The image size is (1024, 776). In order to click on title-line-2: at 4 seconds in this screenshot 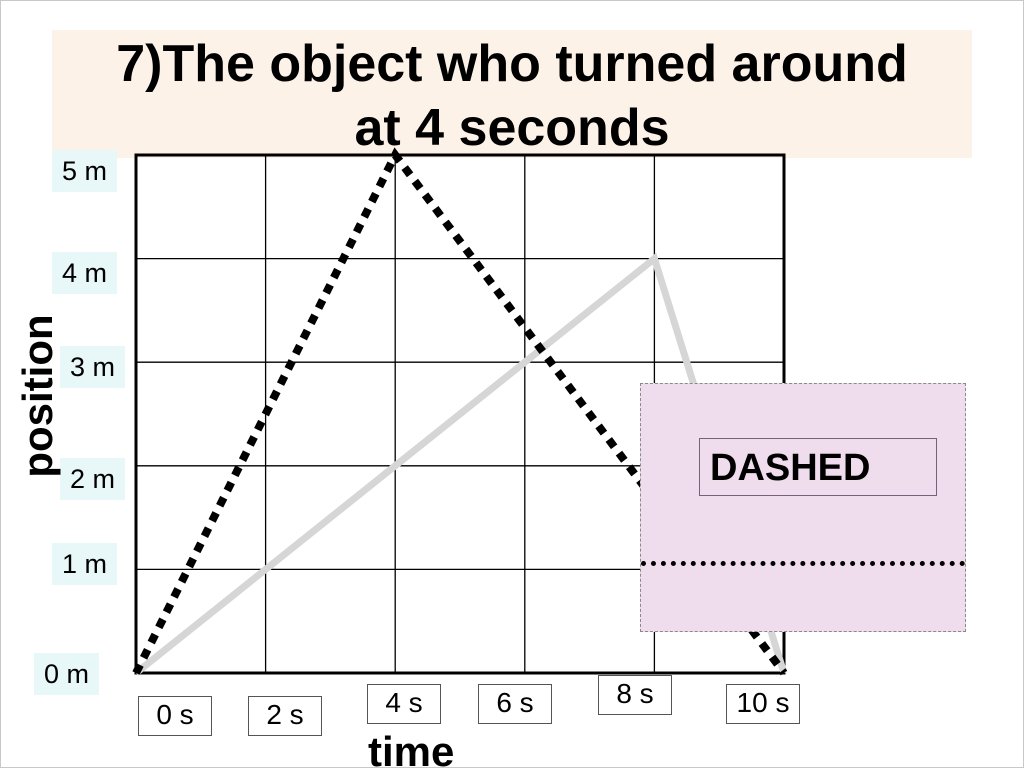, I will do `click(512, 128)`.